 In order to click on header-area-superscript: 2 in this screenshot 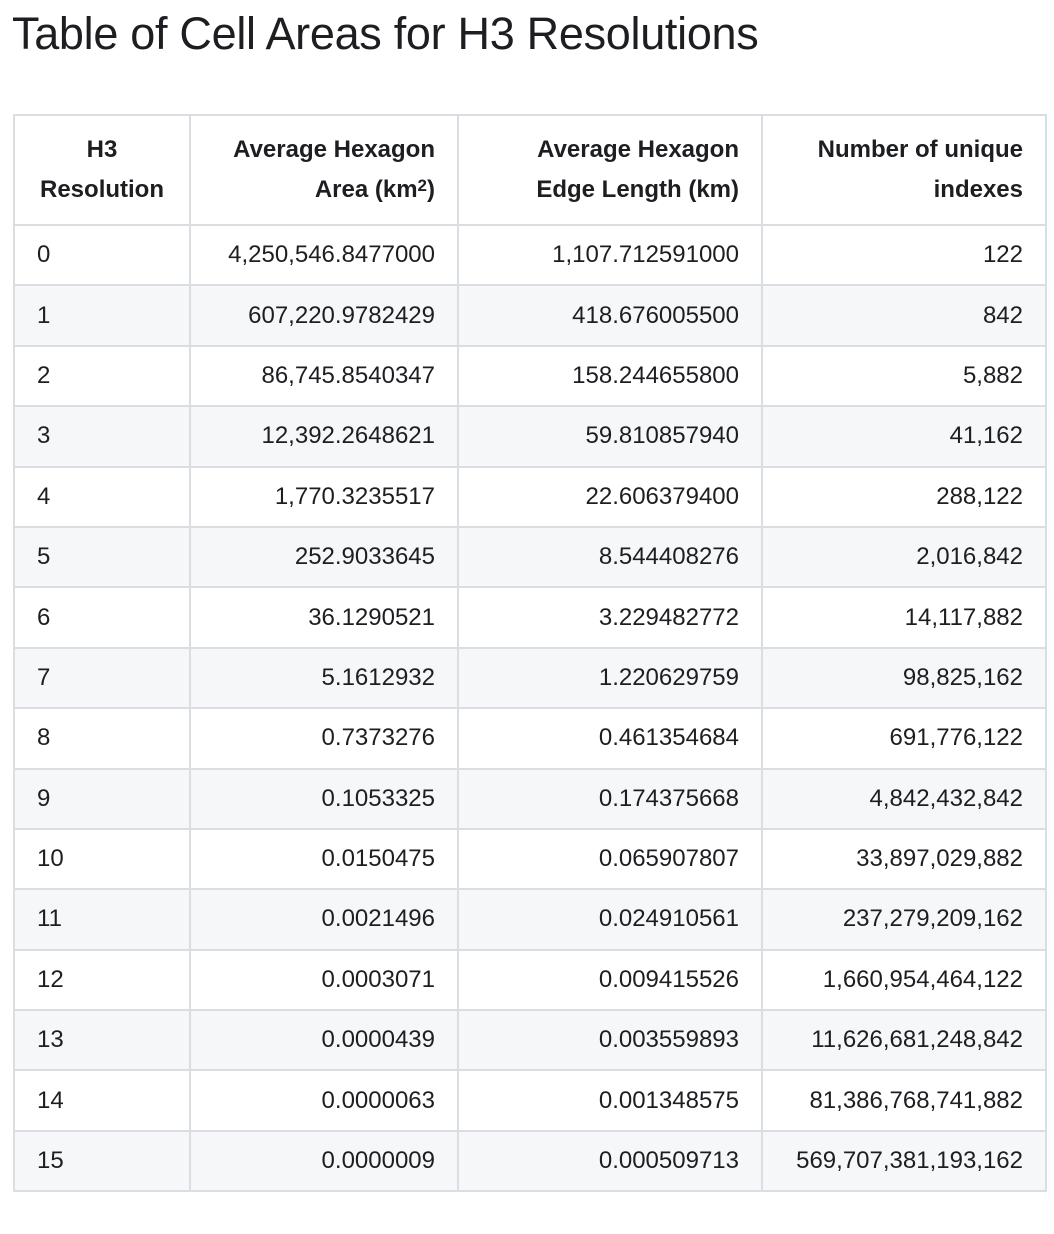, I will do `click(422, 185)`.